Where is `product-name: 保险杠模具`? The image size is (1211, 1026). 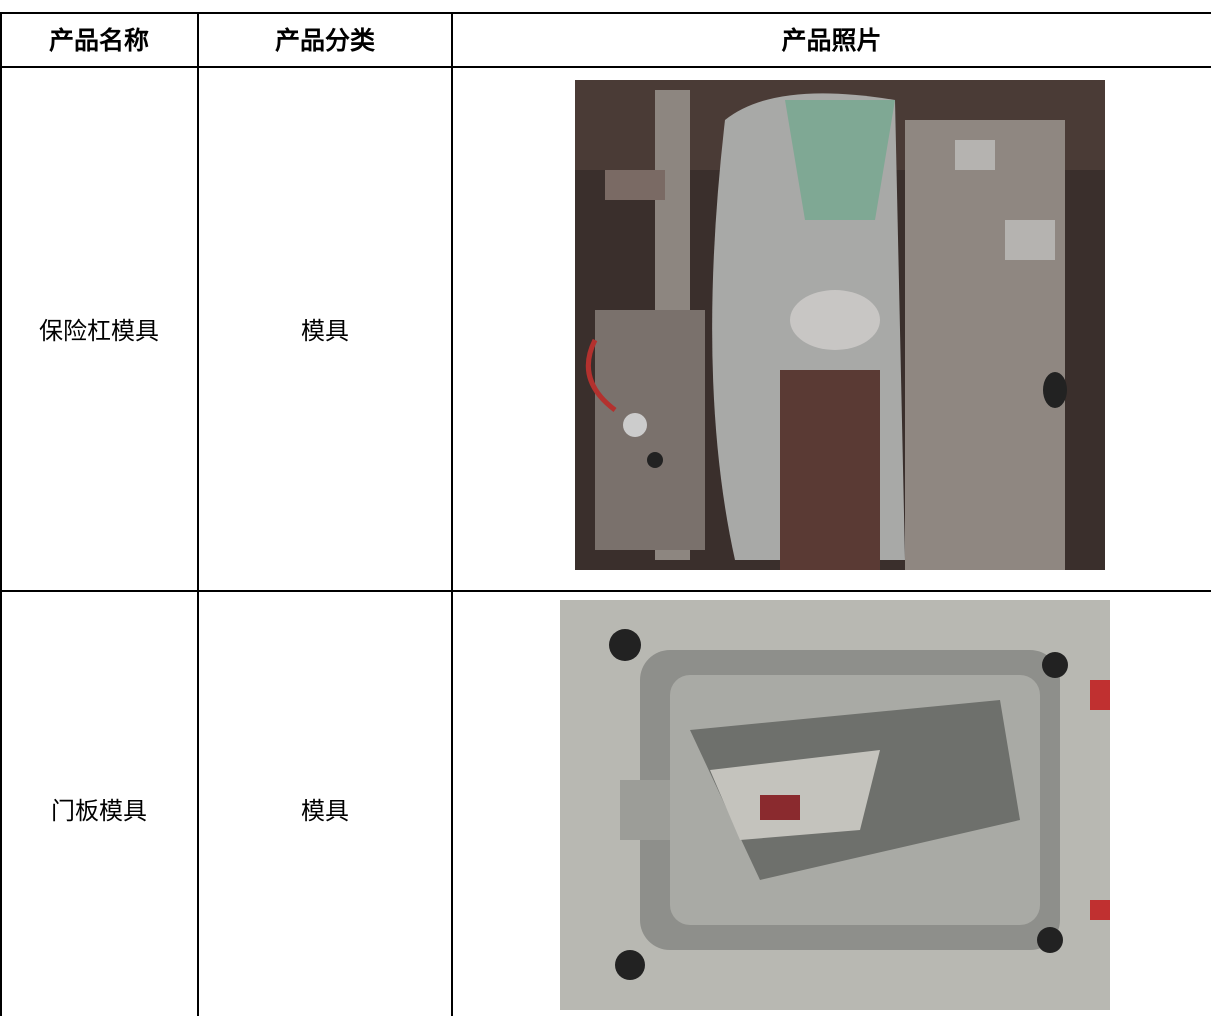 product-name: 保险杠模具 is located at coordinates (99, 330).